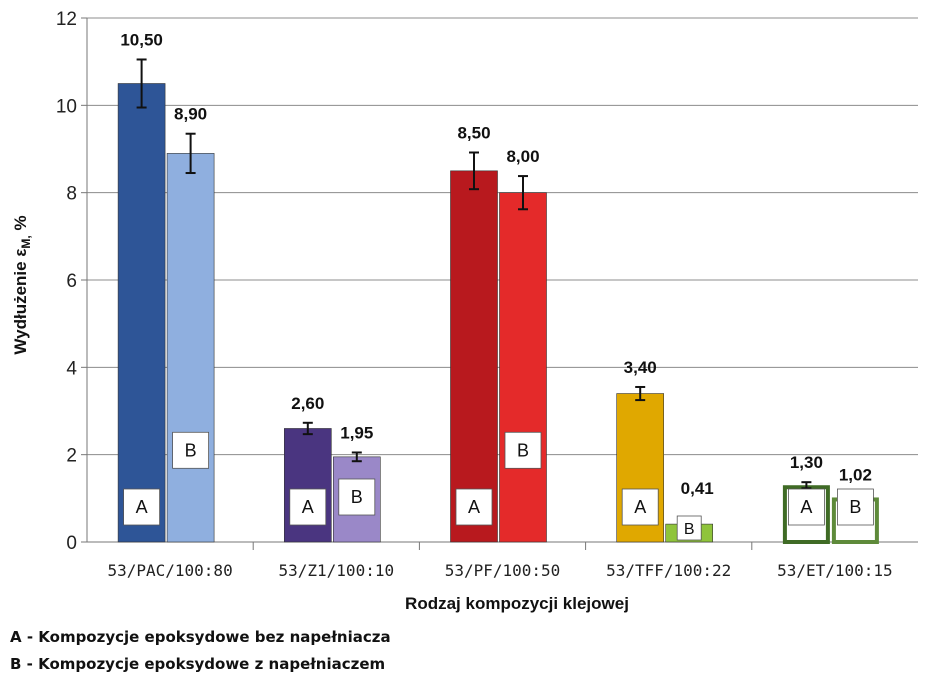  I want to click on y-axis-title-sub: M,, so click(26, 241).